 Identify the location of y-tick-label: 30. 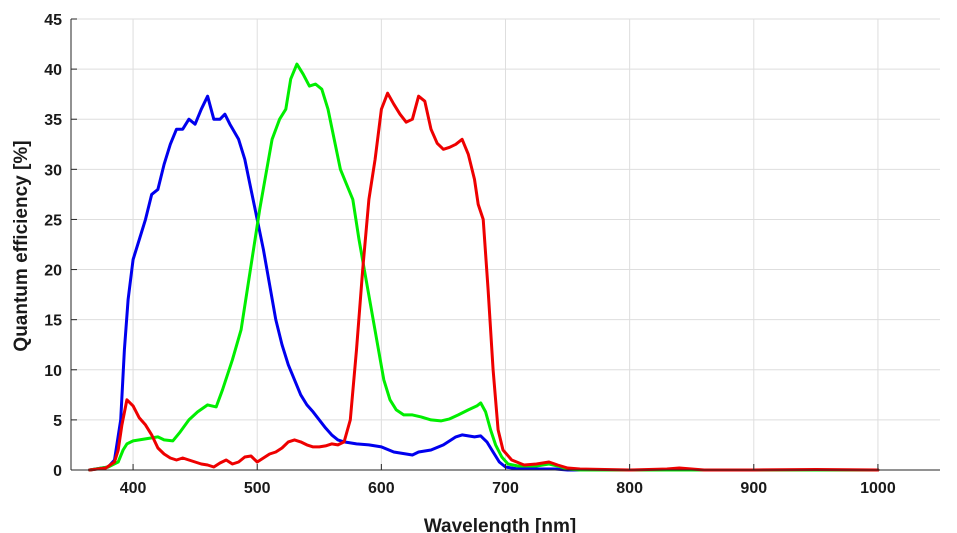
(53, 170).